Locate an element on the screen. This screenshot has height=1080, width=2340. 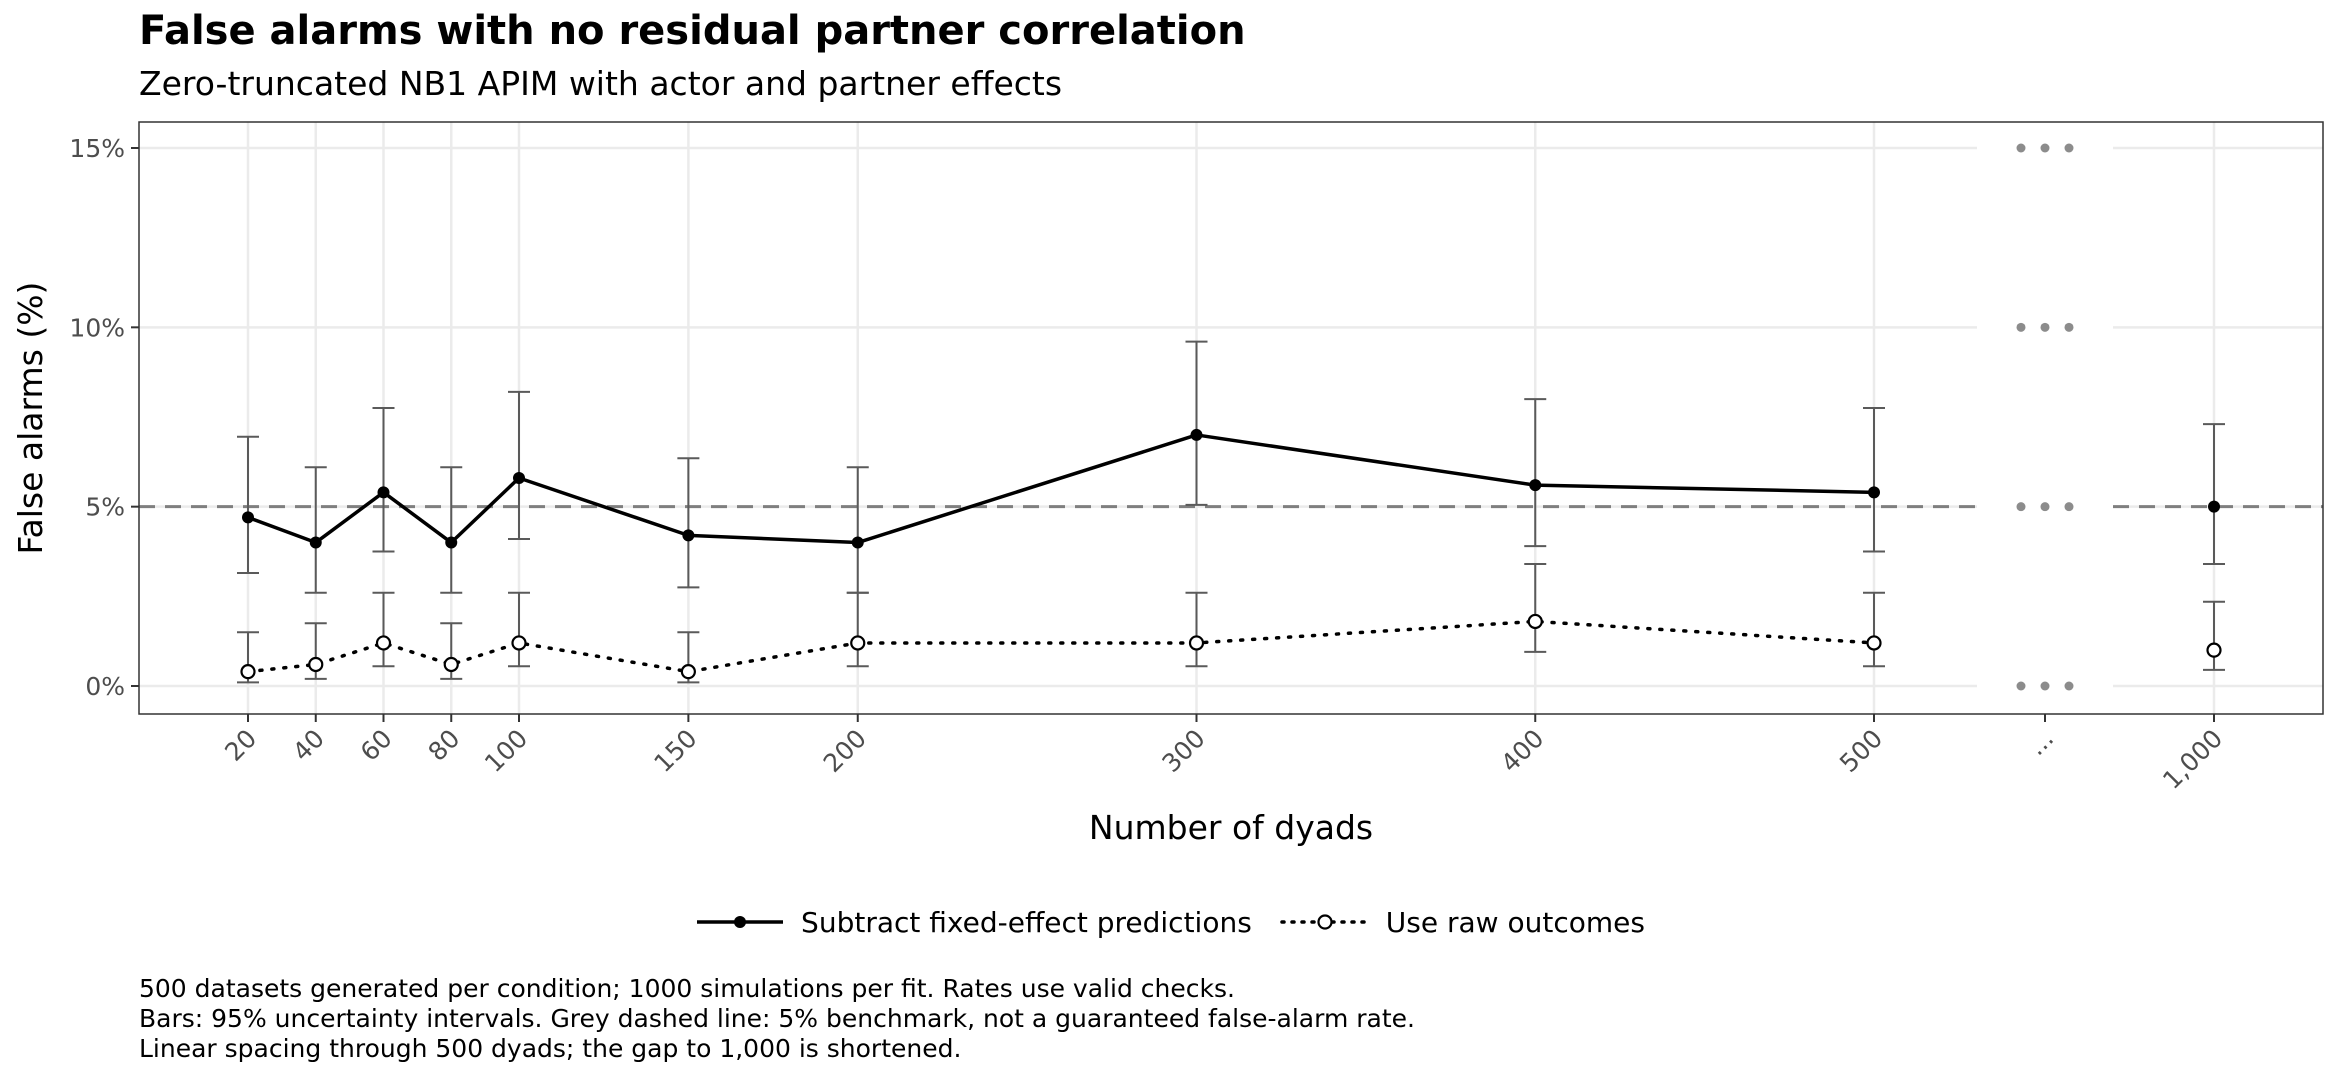
legend-key-solid-line-icon is located at coordinates (740, 922).